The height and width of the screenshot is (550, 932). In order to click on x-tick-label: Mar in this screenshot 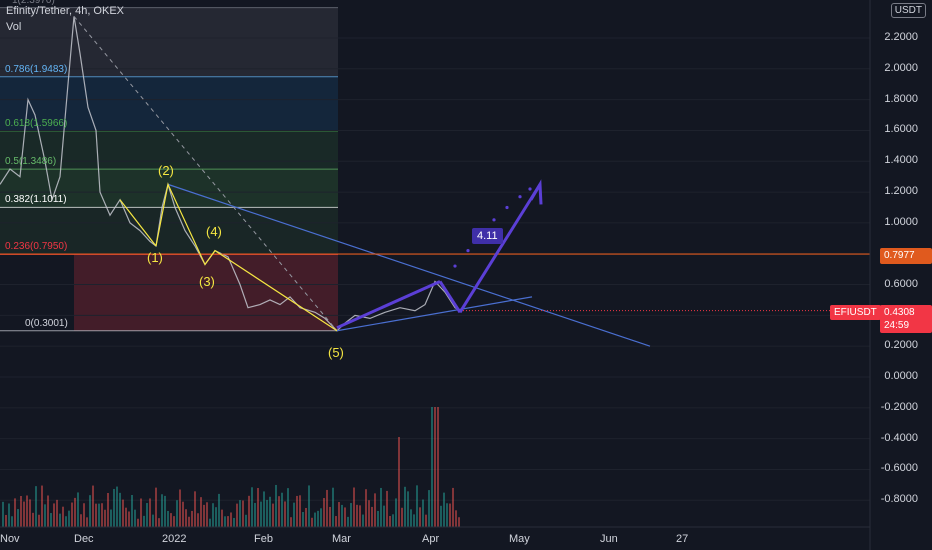, I will do `click(341, 539)`.